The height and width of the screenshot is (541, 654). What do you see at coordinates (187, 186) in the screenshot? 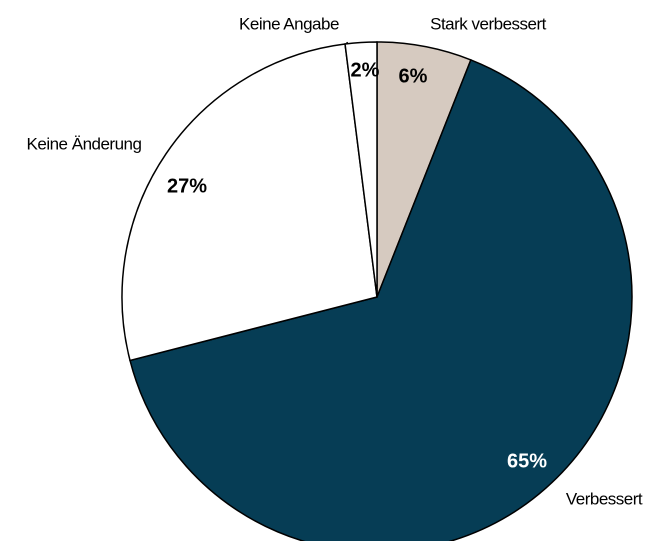
I see `value-label: 27%` at bounding box center [187, 186].